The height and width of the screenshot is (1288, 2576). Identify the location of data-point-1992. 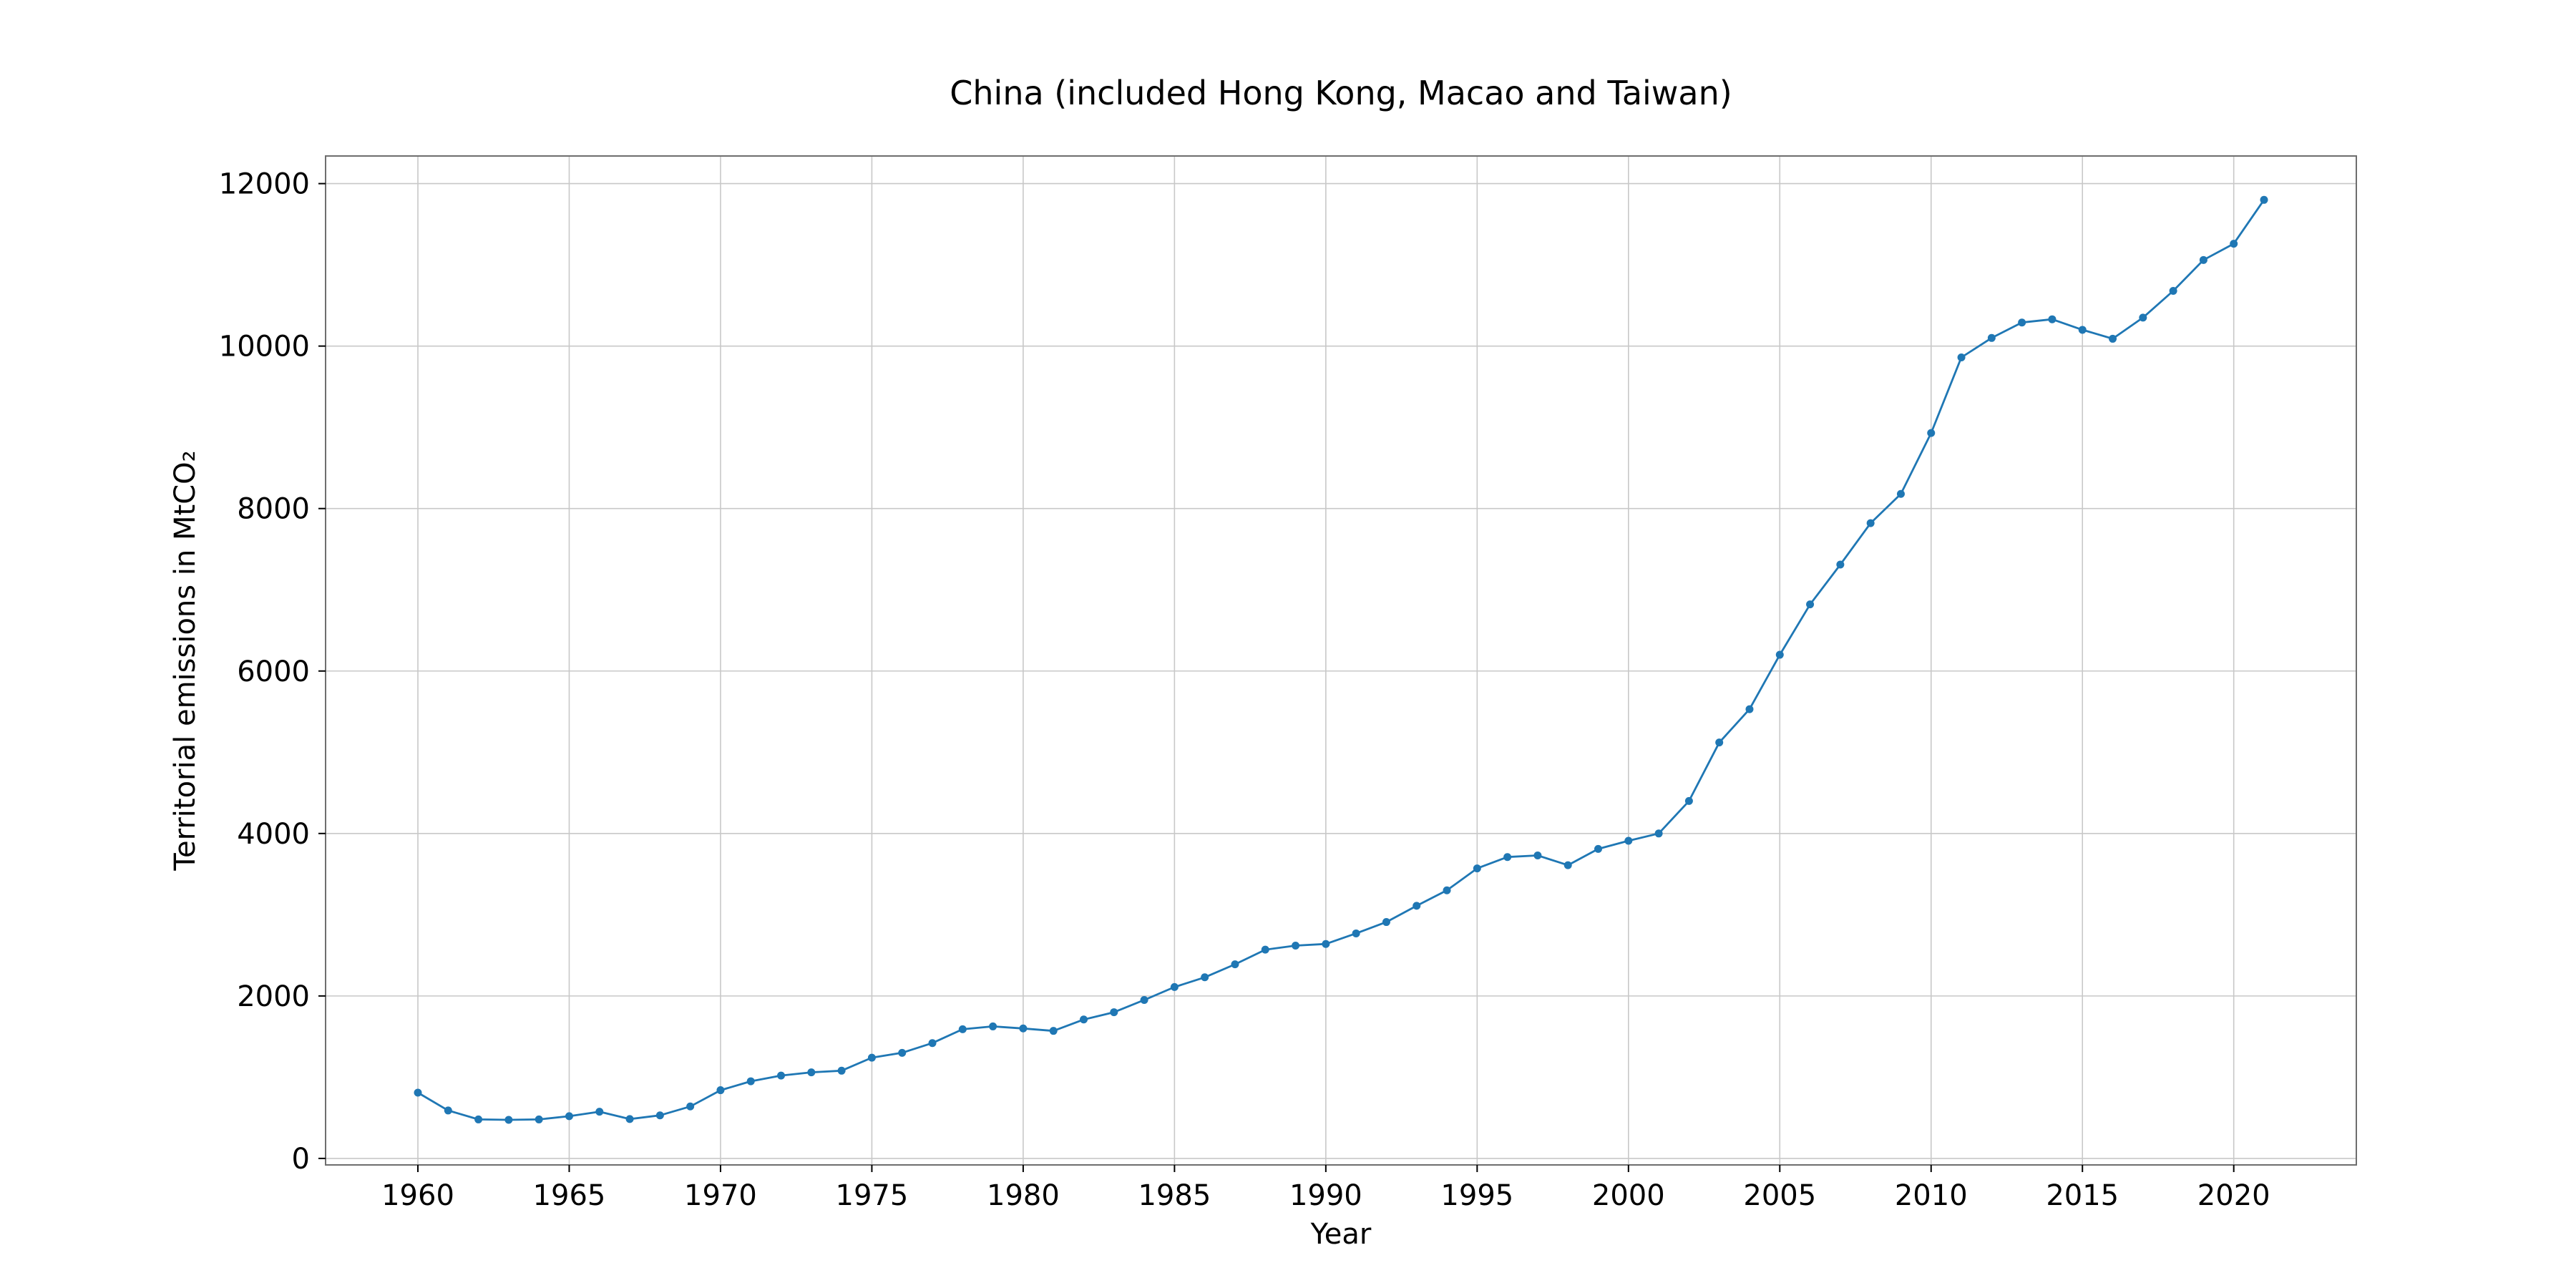
(1386, 922).